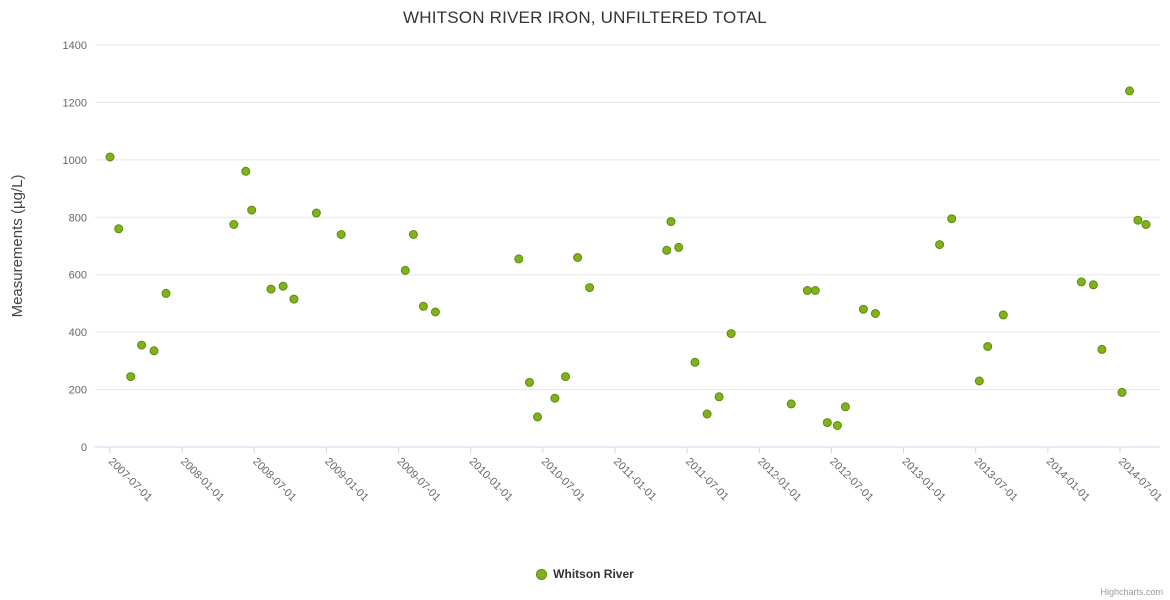 Image resolution: width=1170 pixels, height=600 pixels. Describe the element at coordinates (923, 480) in the screenshot. I see `x-axis-tick-label: 2013-01-01` at that location.